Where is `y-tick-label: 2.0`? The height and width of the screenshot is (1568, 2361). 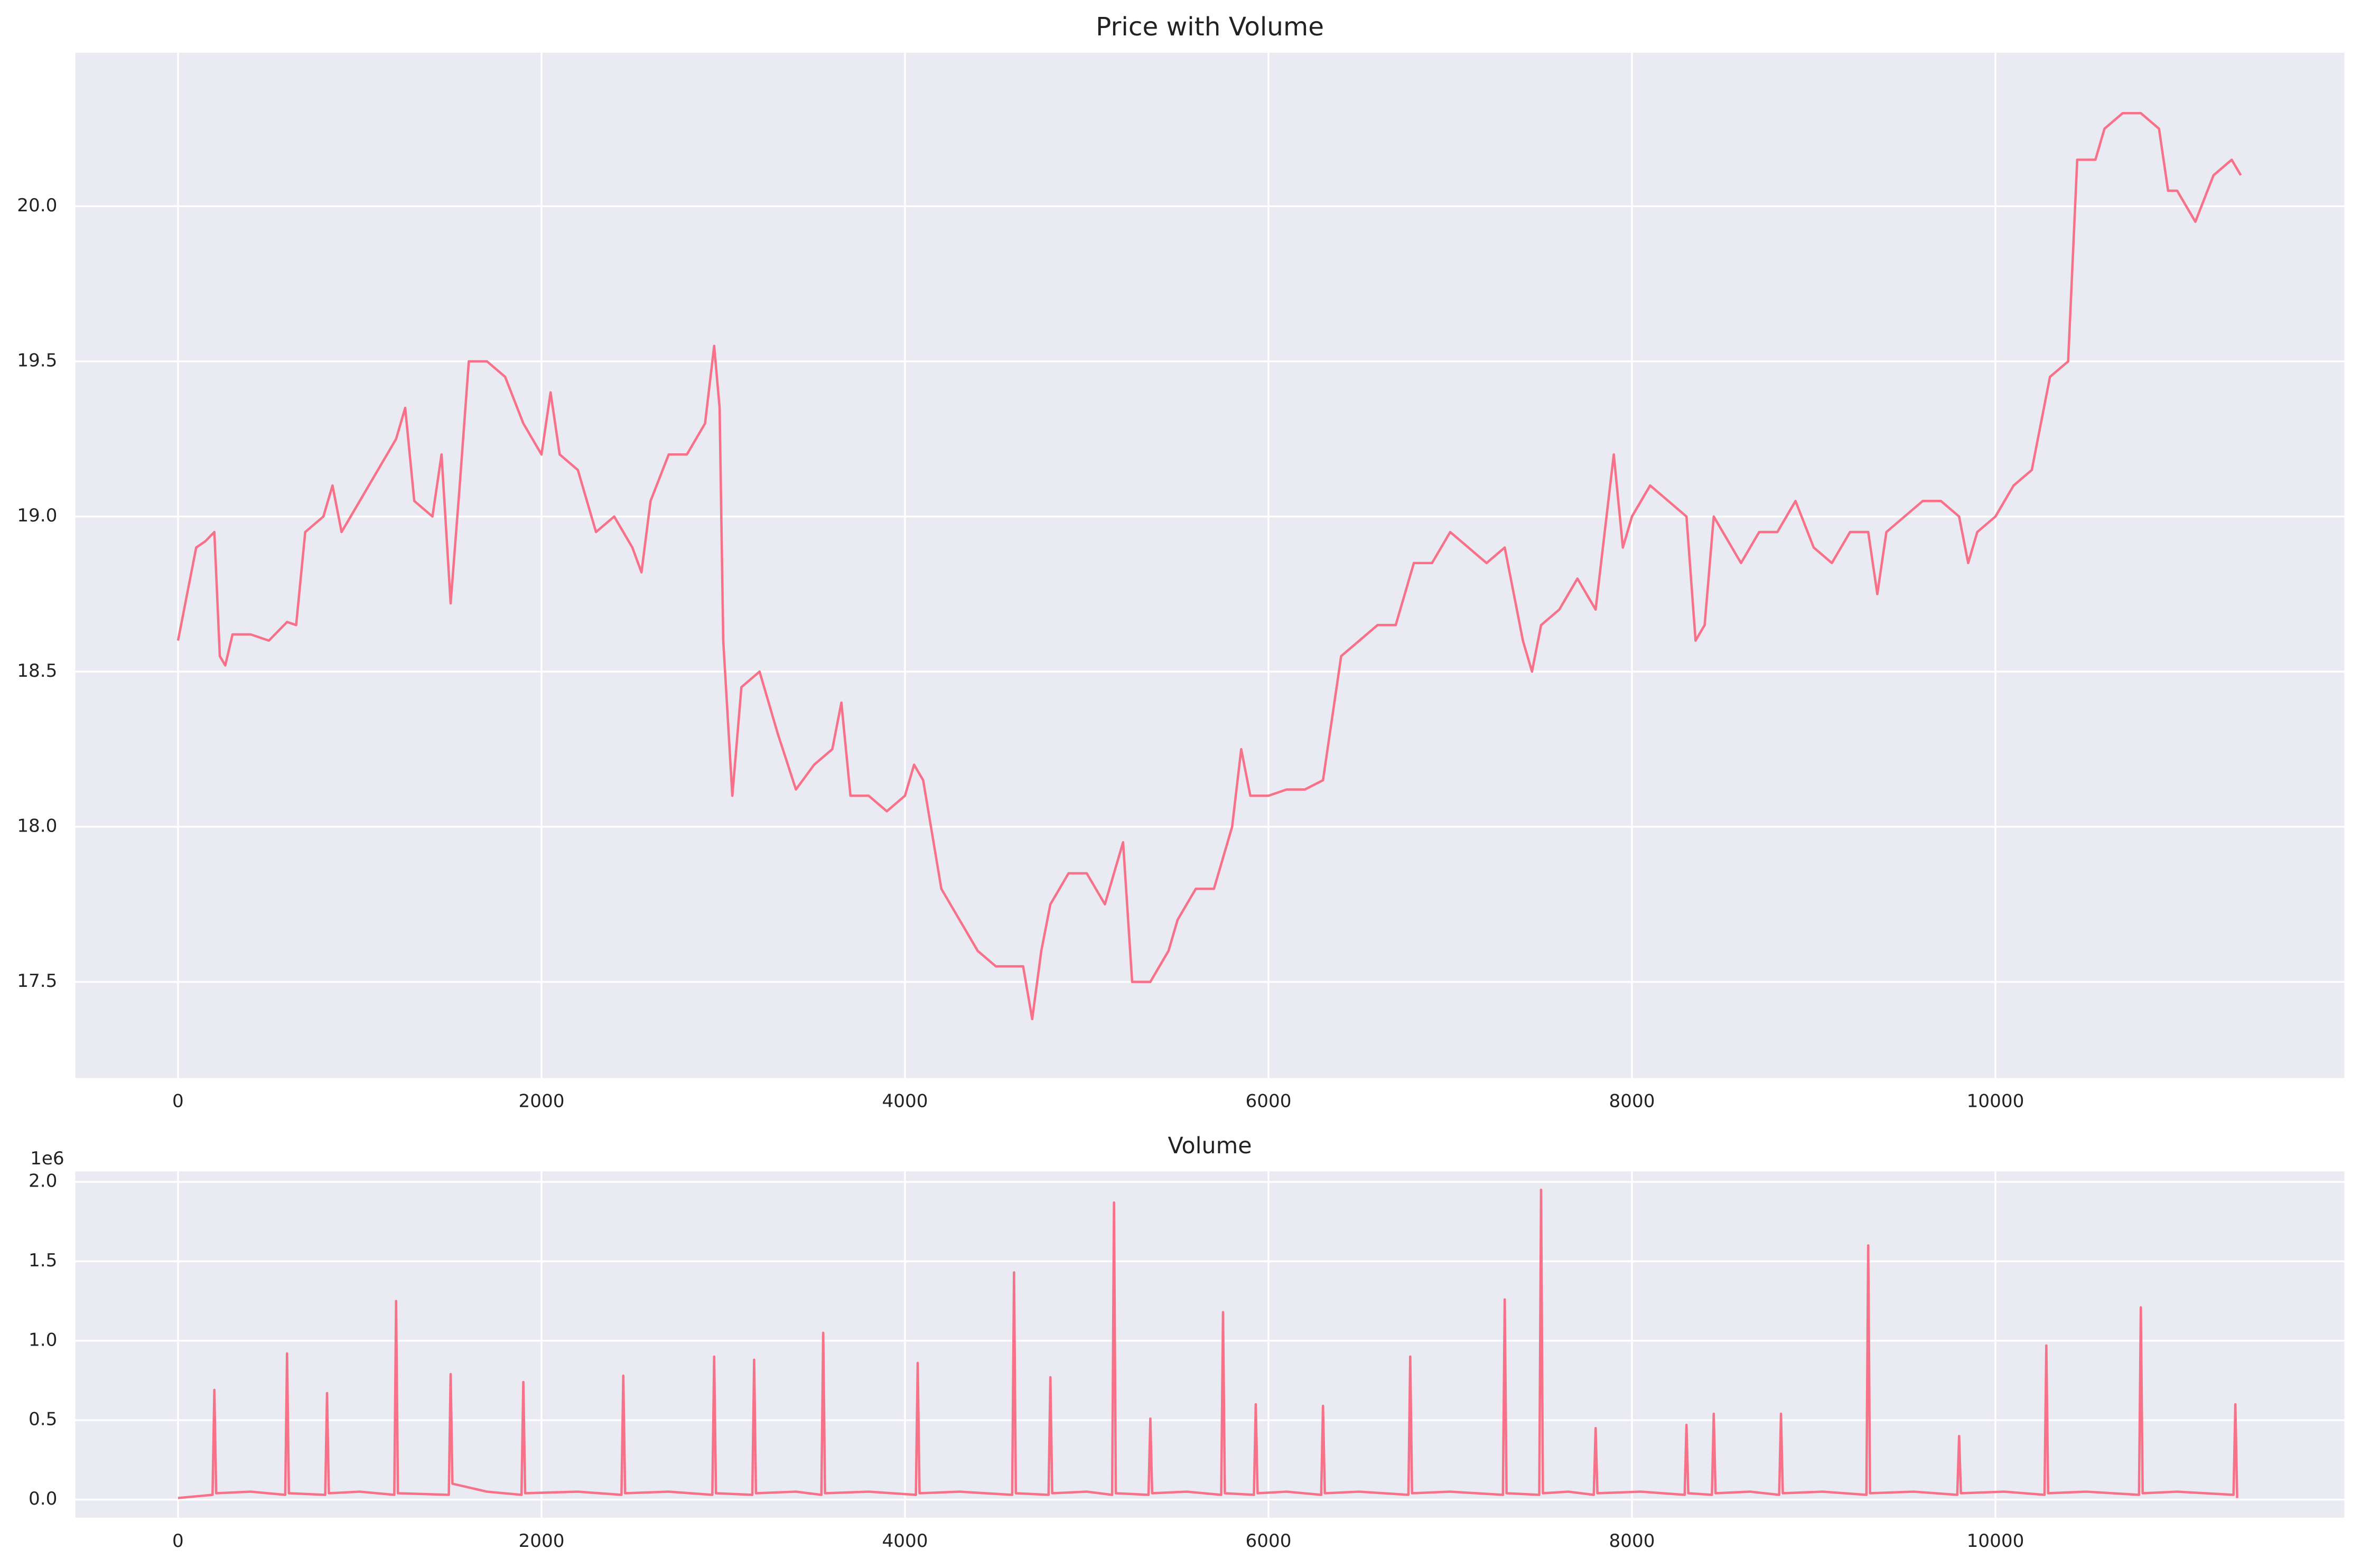 y-tick-label: 2.0 is located at coordinates (43, 1181).